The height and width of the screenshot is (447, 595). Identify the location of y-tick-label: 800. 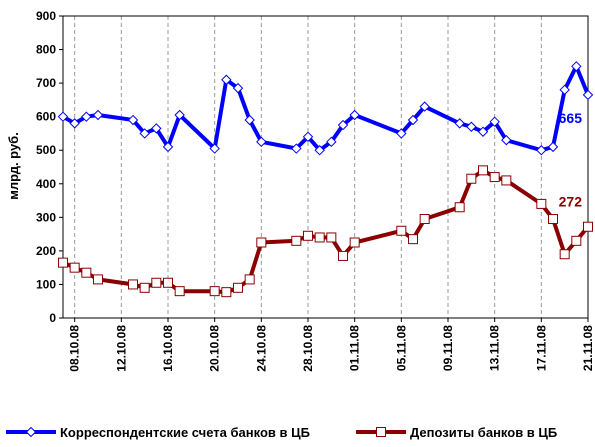
(46, 50).